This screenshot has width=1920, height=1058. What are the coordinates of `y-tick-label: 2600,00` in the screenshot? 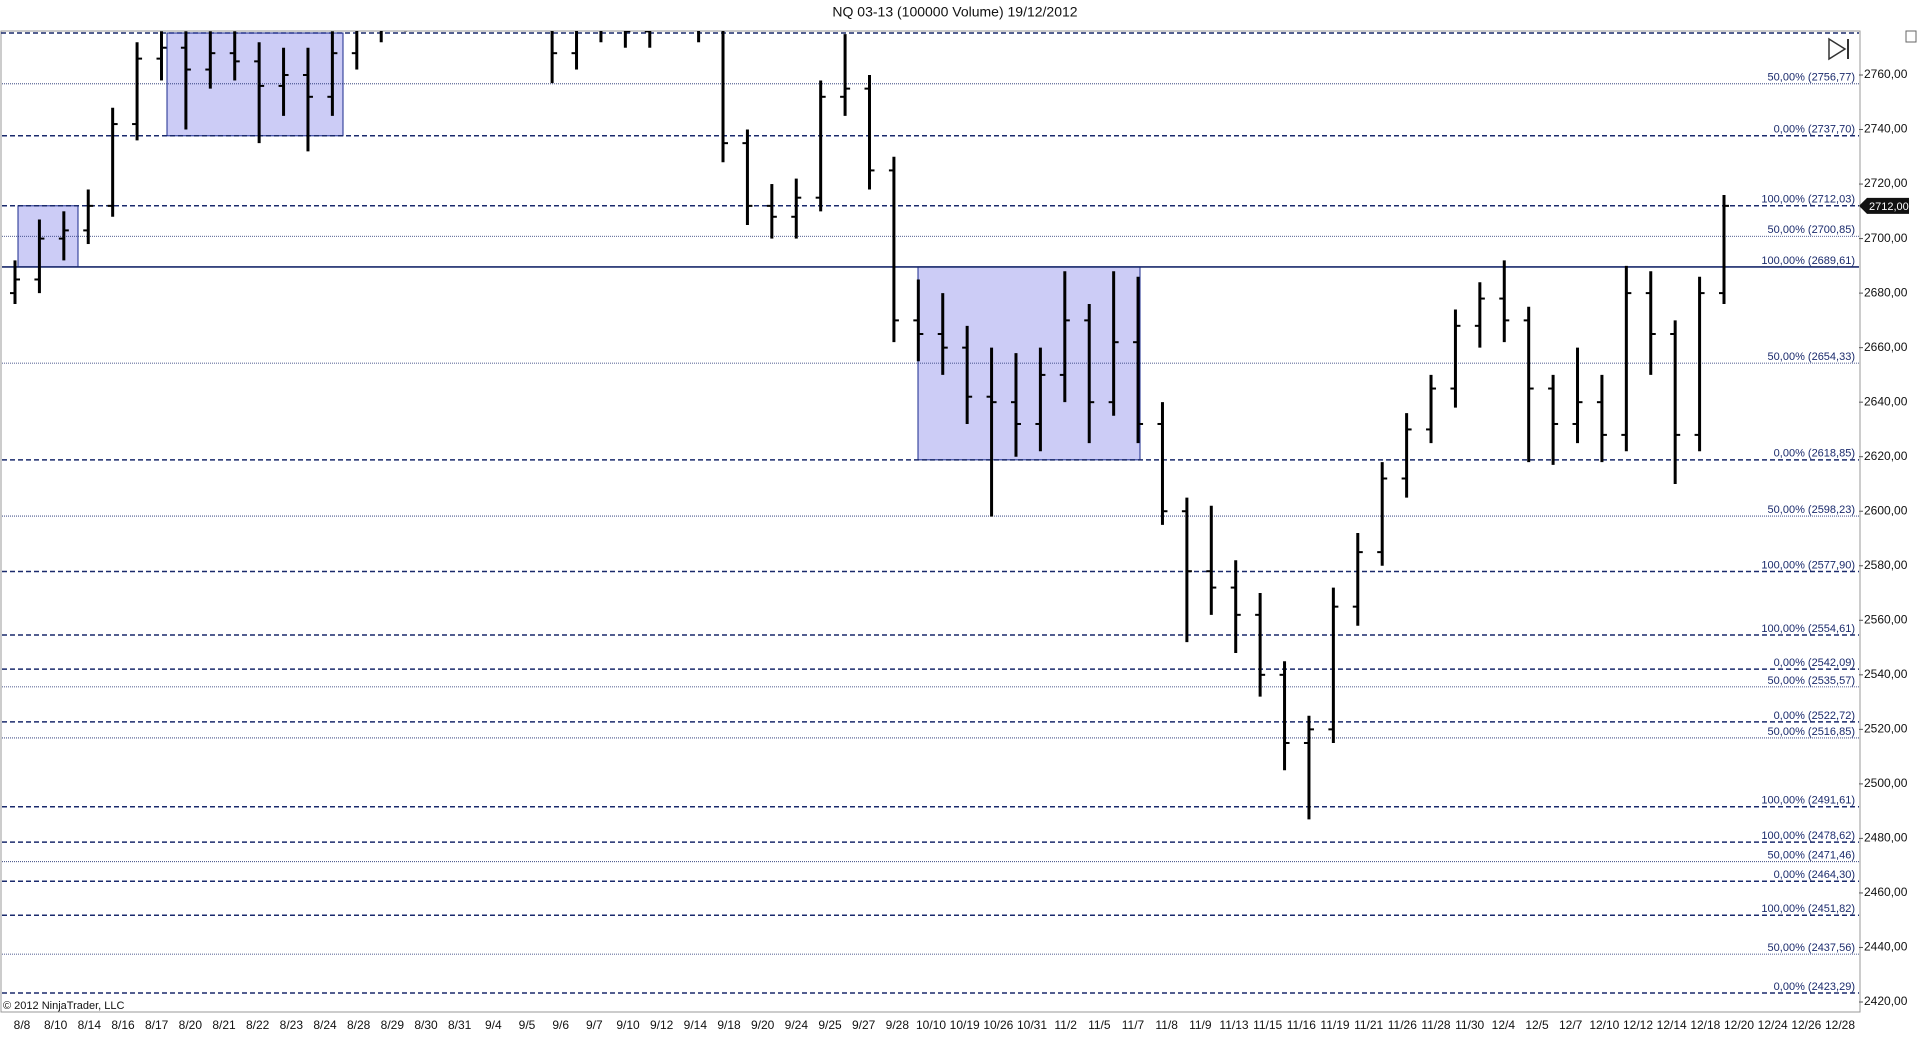 It's located at (1886, 510).